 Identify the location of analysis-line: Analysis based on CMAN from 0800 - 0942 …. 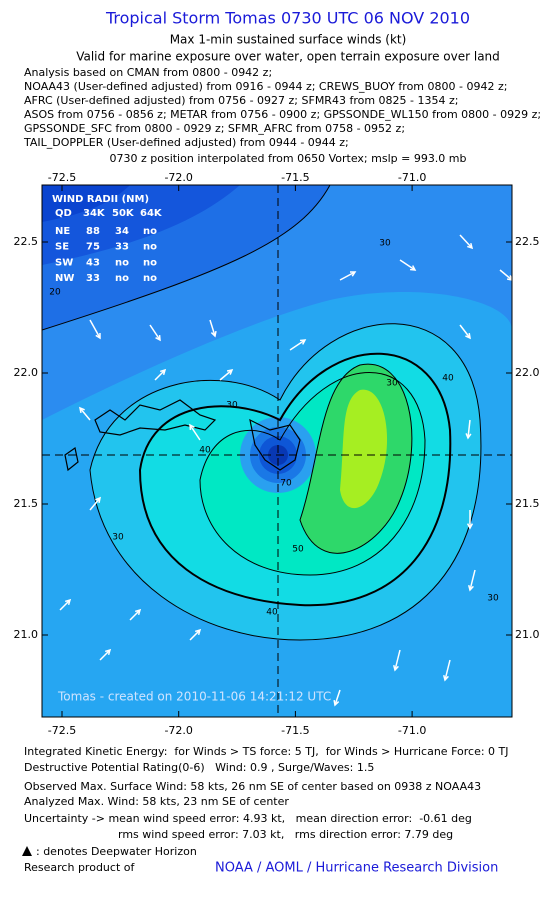
(148, 72).